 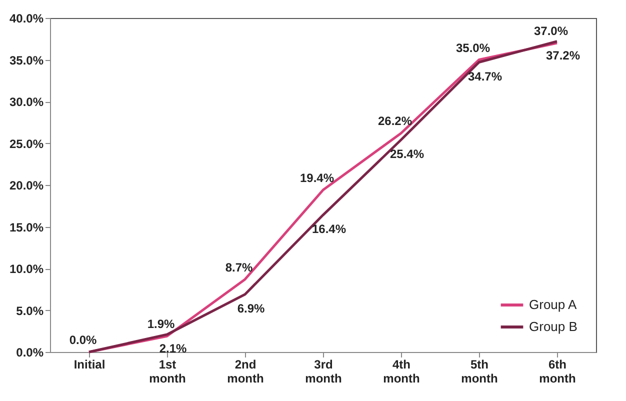 I want to click on y-tick-label: 0.0%, so click(x=30, y=353).